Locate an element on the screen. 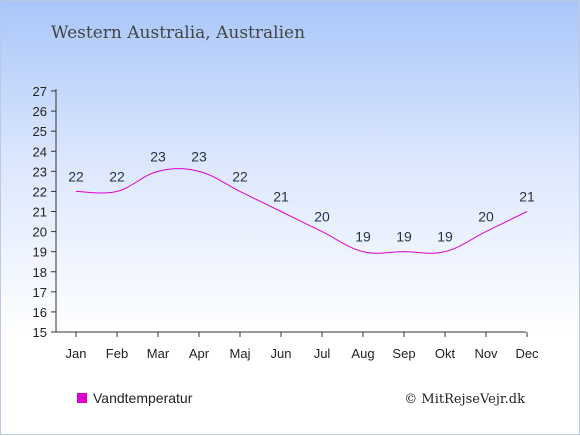  x-tick-label: Mar is located at coordinates (158, 353).